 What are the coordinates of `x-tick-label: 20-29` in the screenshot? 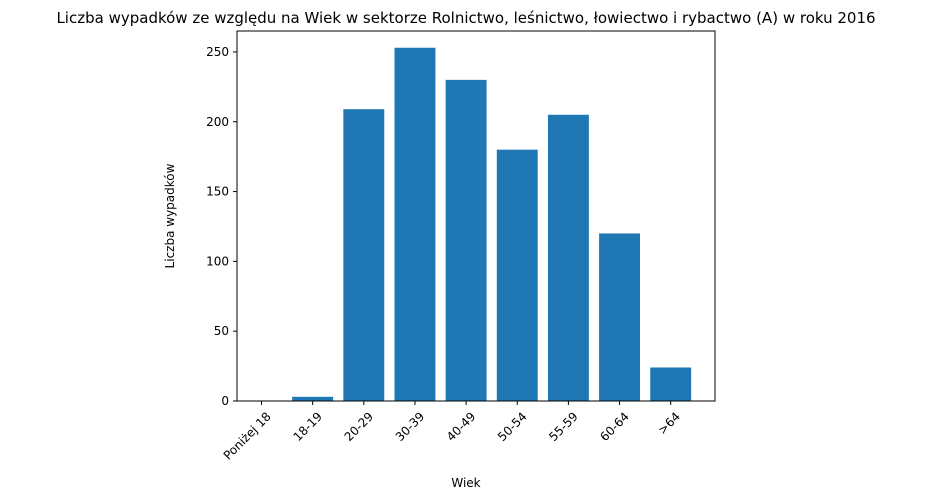 It's located at (359, 426).